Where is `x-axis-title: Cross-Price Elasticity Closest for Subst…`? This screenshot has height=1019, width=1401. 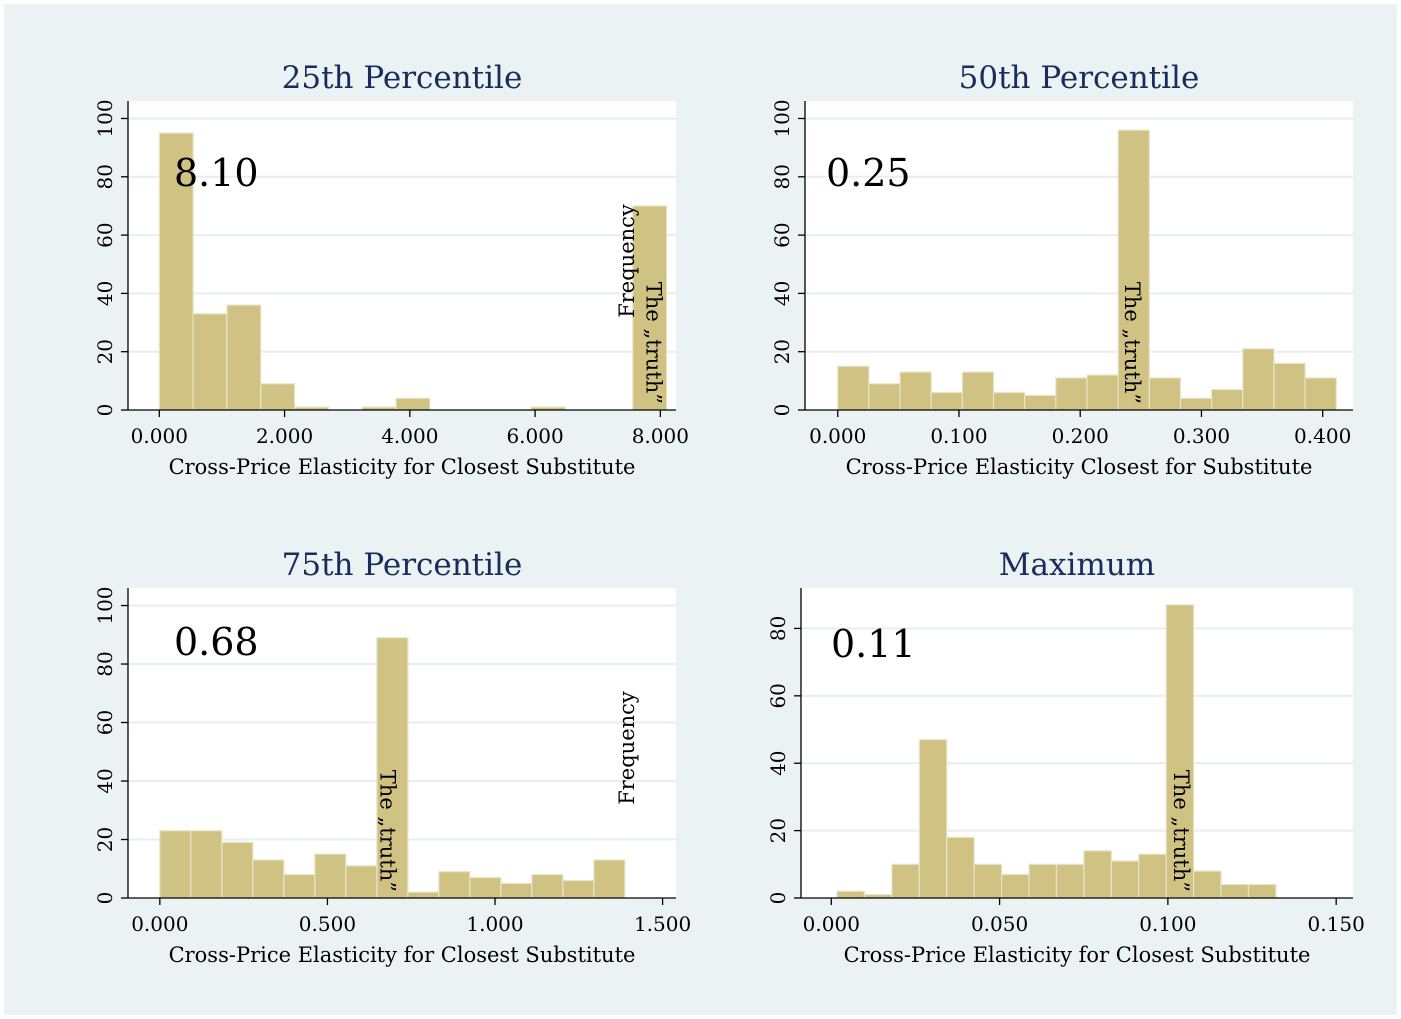 x-axis-title: Cross-Price Elasticity Closest for Subst… is located at coordinates (1079, 467).